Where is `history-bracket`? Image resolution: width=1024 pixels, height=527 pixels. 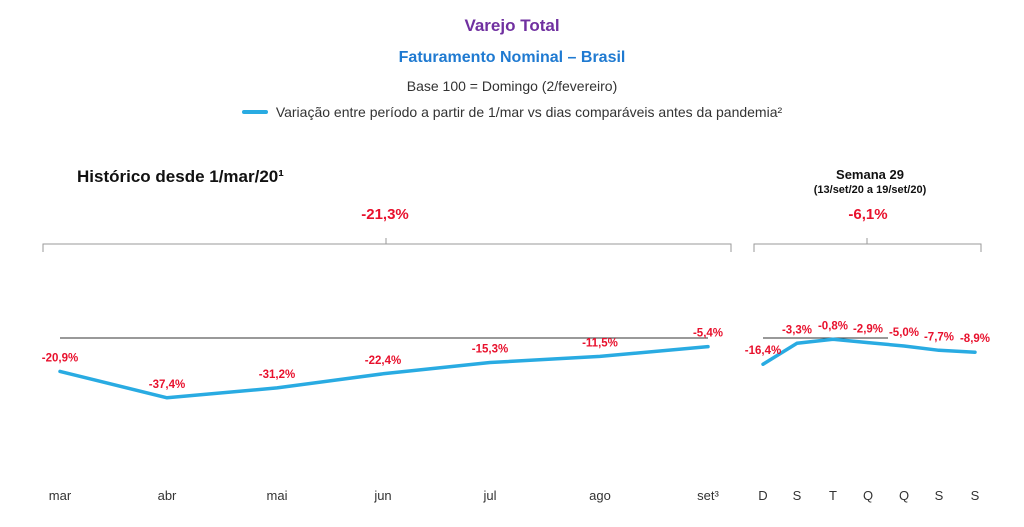 history-bracket is located at coordinates (387, 245).